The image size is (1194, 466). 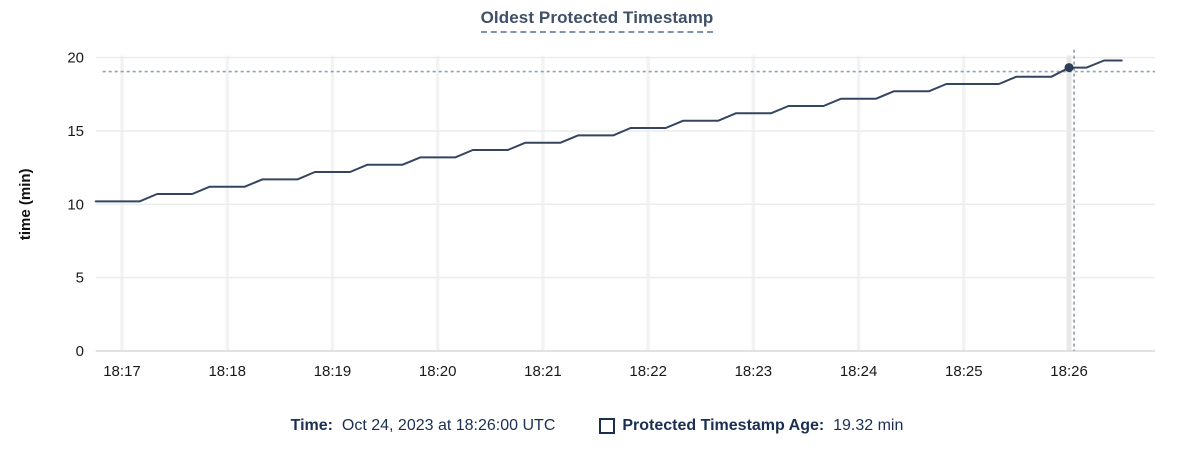 What do you see at coordinates (723, 425) in the screenshot?
I see `legend-series-label: Protected Timestamp Age:` at bounding box center [723, 425].